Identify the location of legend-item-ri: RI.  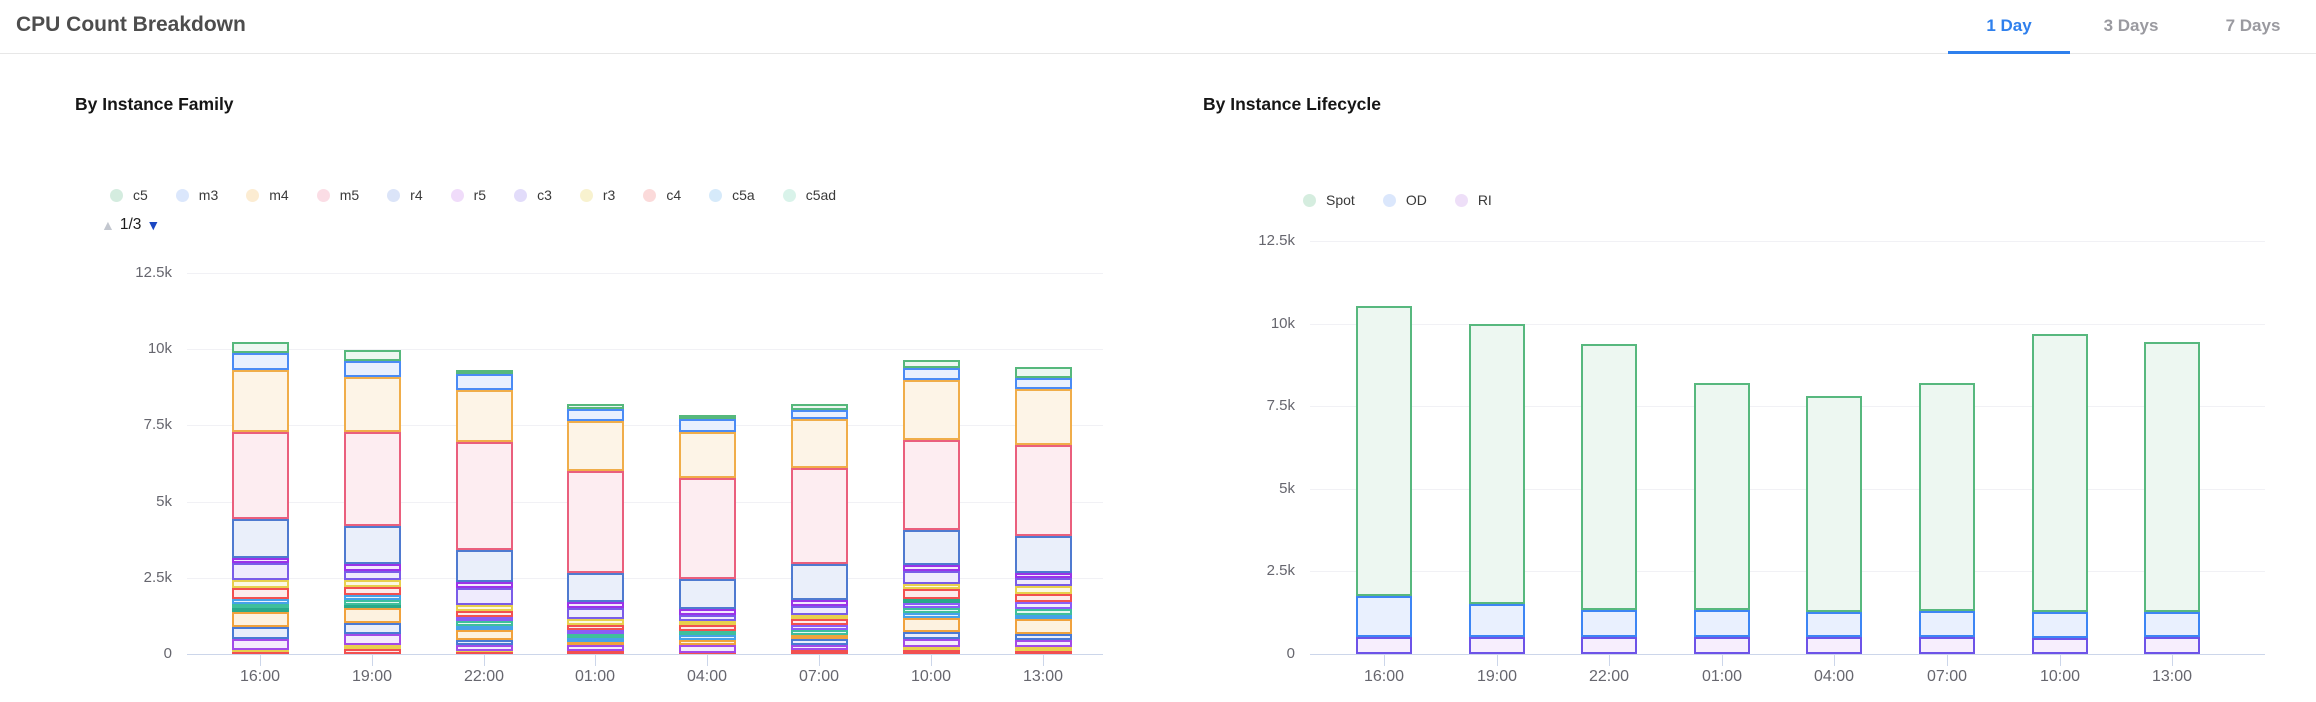
(1473, 200).